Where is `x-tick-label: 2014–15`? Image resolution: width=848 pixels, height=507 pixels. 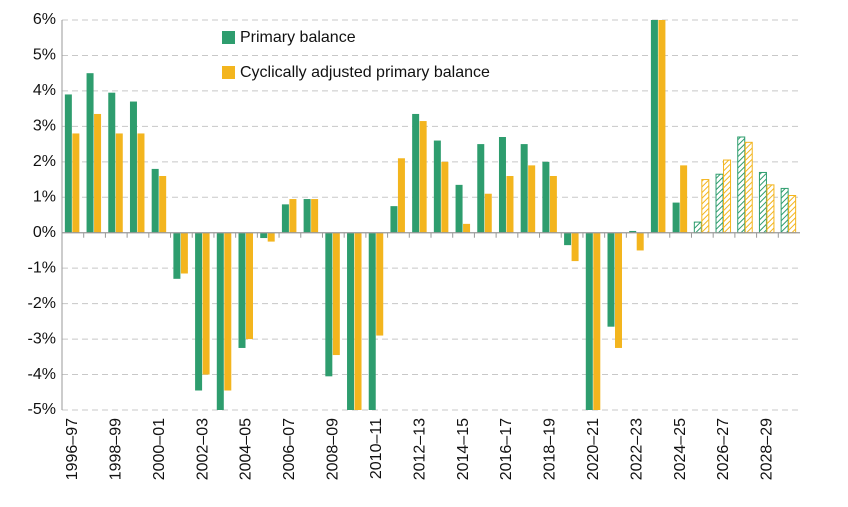
x-tick-label: 2014–15 is located at coordinates (463, 449).